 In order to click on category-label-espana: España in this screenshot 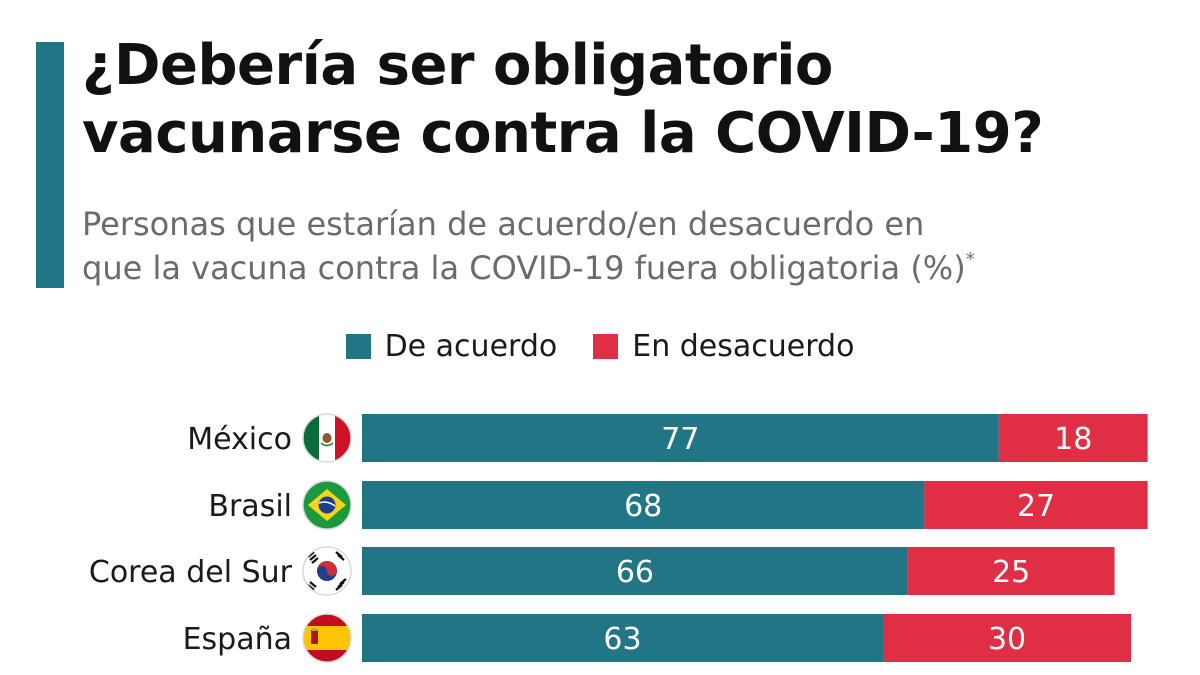, I will do `click(237, 639)`.